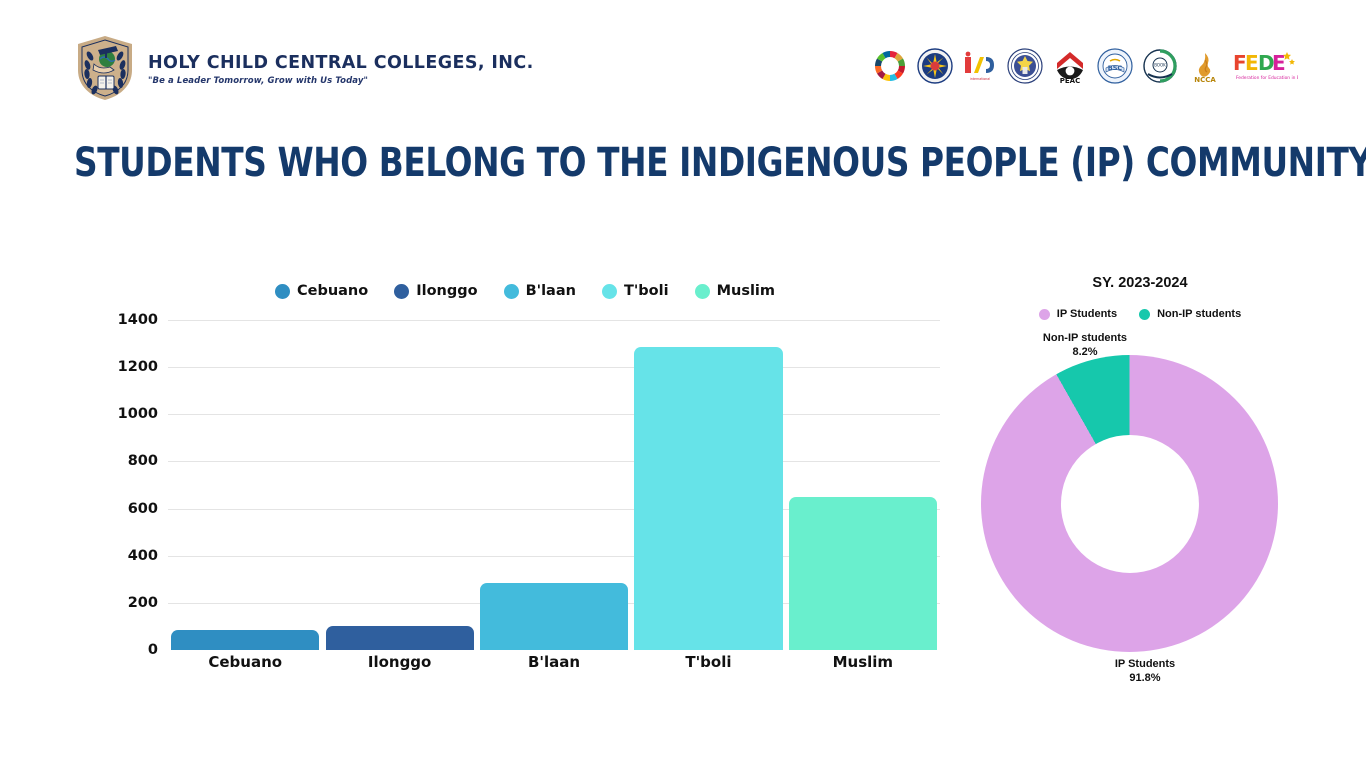 The image size is (1366, 768). I want to click on donut-hole, so click(1129, 503).